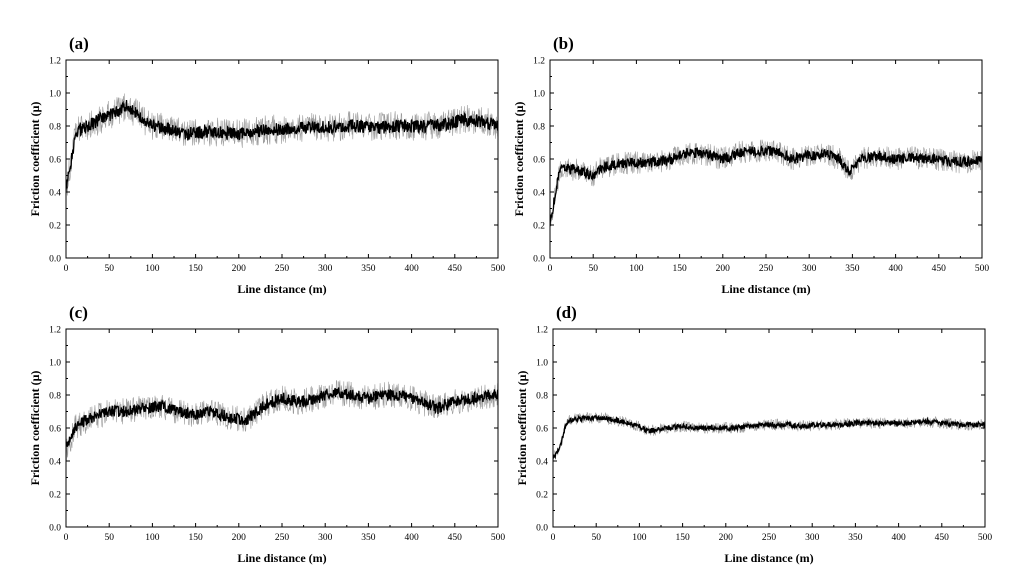 The width and height of the screenshot is (1021, 585). What do you see at coordinates (78, 312) in the screenshot?
I see `panel-label: (c)` at bounding box center [78, 312].